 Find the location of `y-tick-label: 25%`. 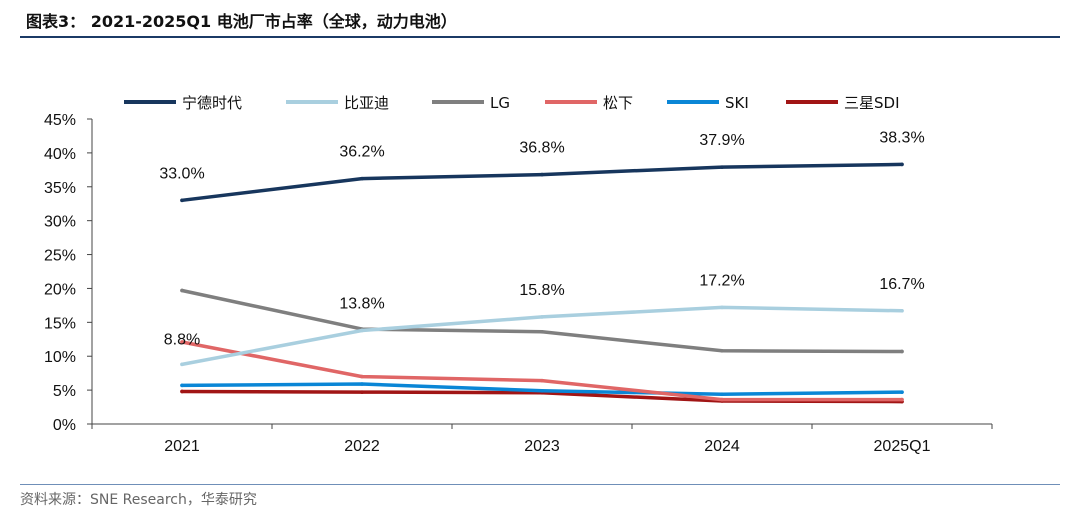

y-tick-label: 25% is located at coordinates (60, 256).